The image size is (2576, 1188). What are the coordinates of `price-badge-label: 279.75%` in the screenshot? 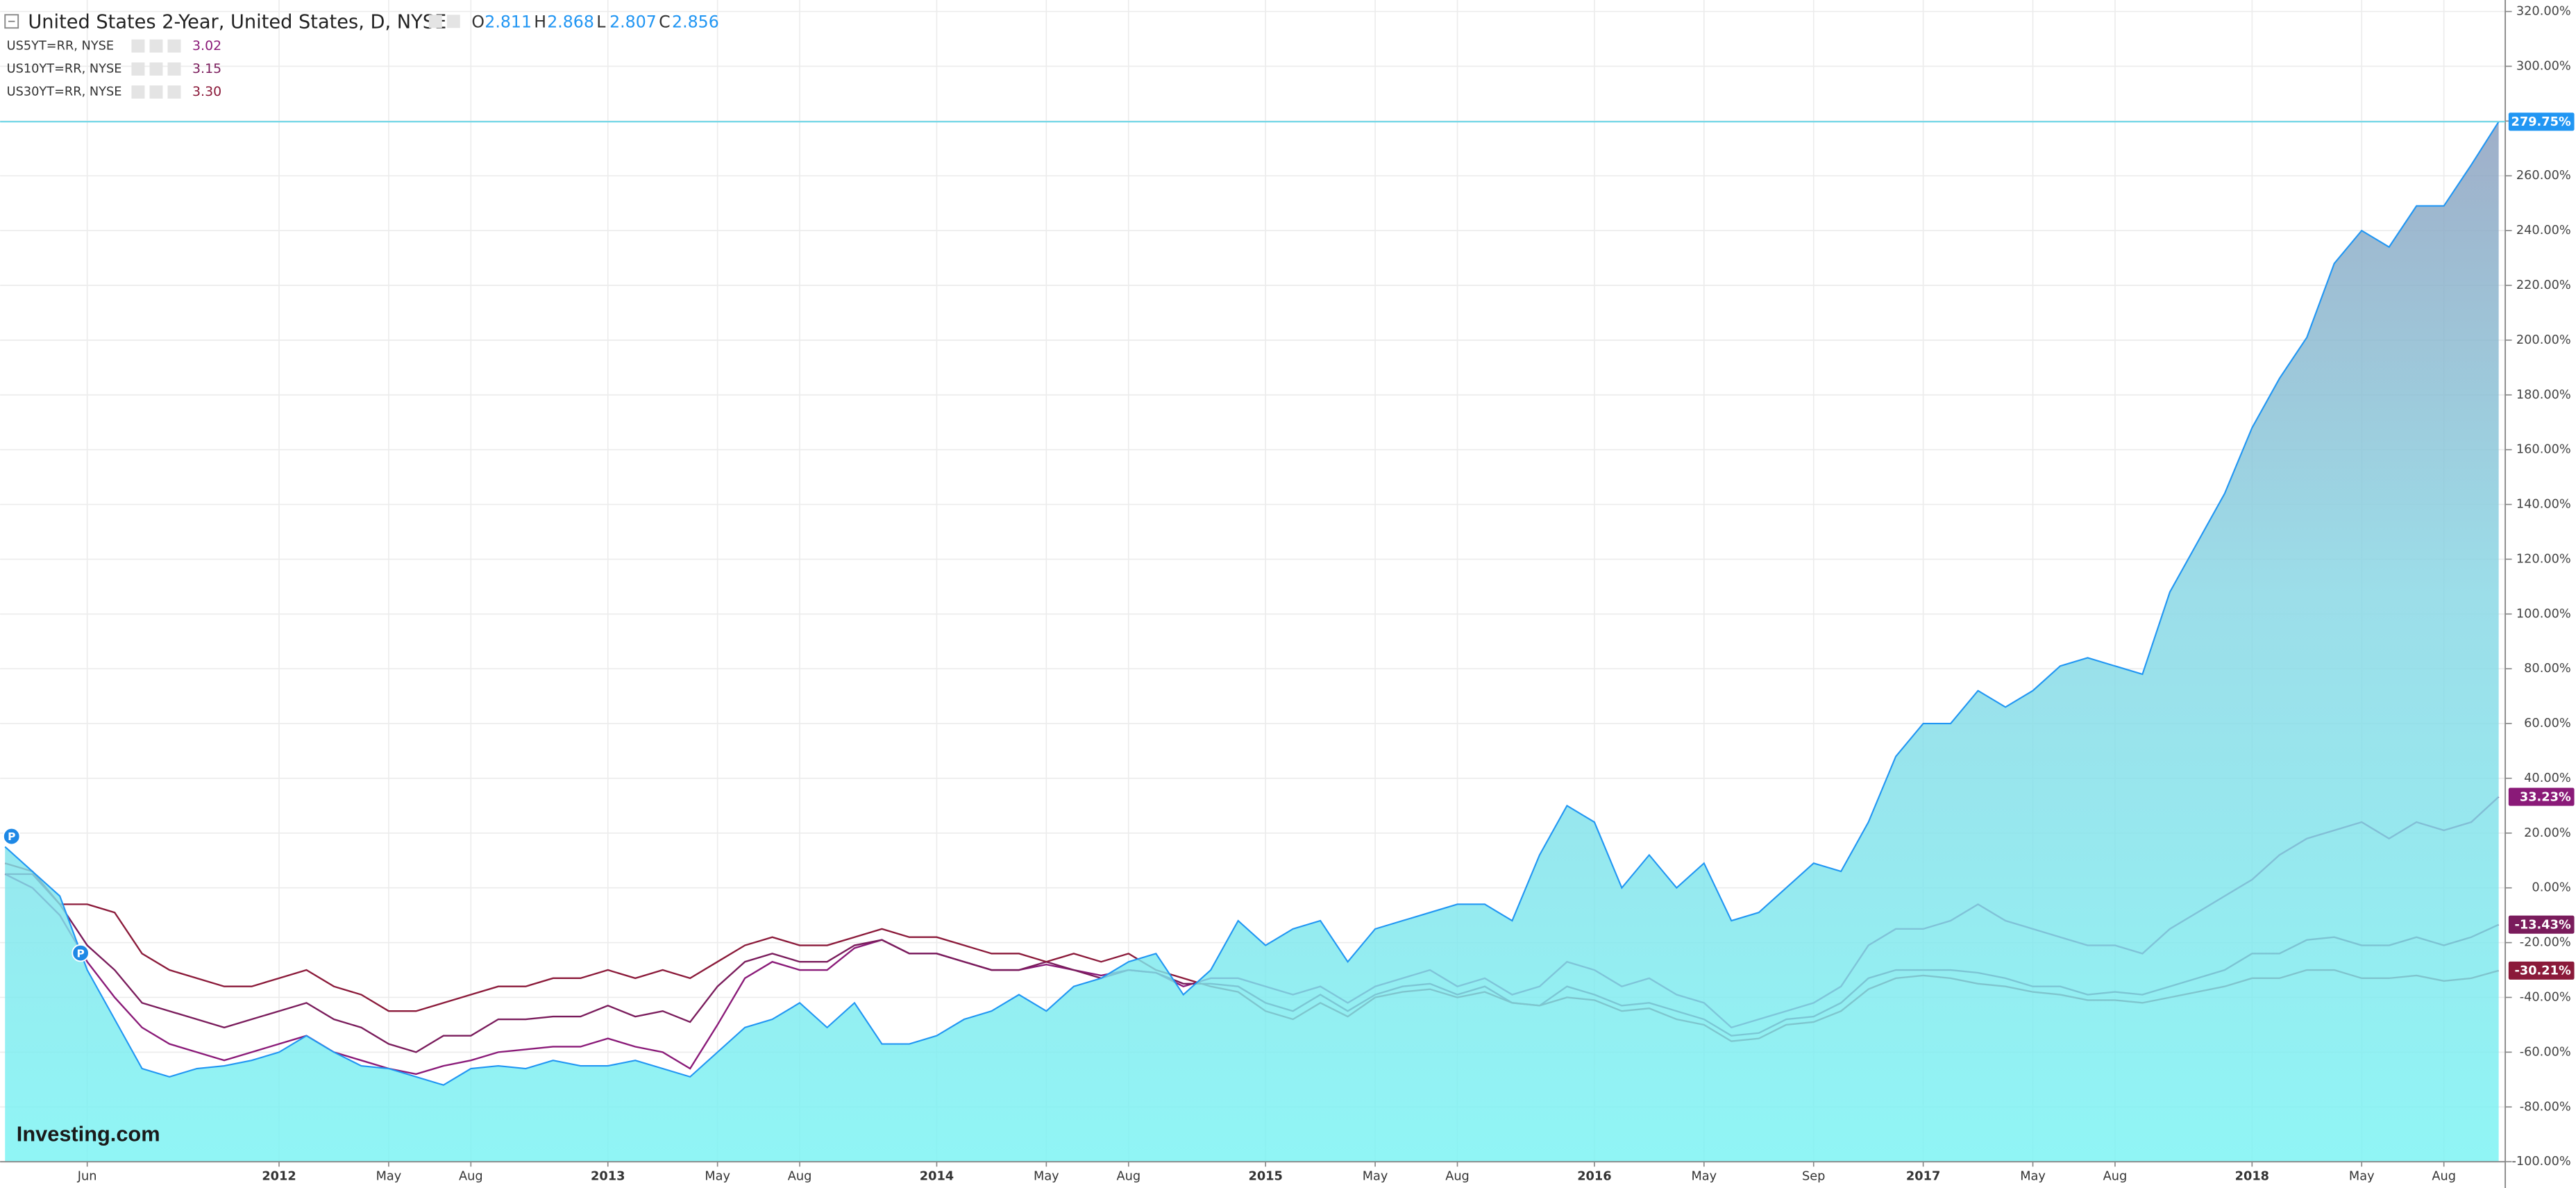 It's located at (2541, 122).